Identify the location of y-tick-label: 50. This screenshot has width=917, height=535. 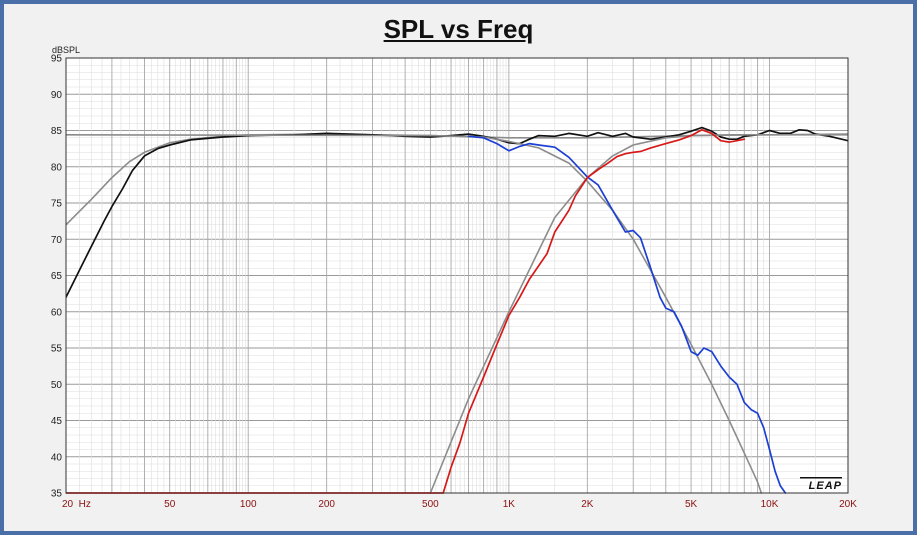
(57, 385).